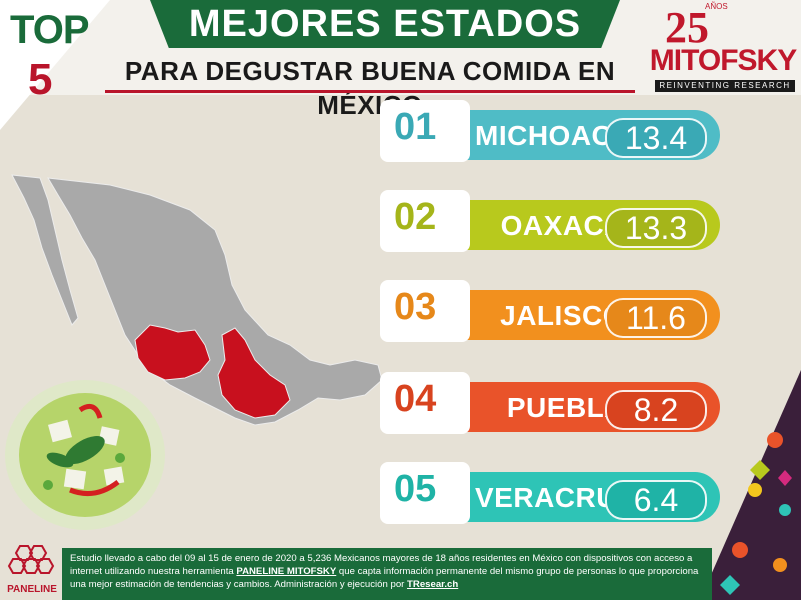 This screenshot has height=600, width=801. I want to click on rank-value-label: 13.3, so click(656, 228).